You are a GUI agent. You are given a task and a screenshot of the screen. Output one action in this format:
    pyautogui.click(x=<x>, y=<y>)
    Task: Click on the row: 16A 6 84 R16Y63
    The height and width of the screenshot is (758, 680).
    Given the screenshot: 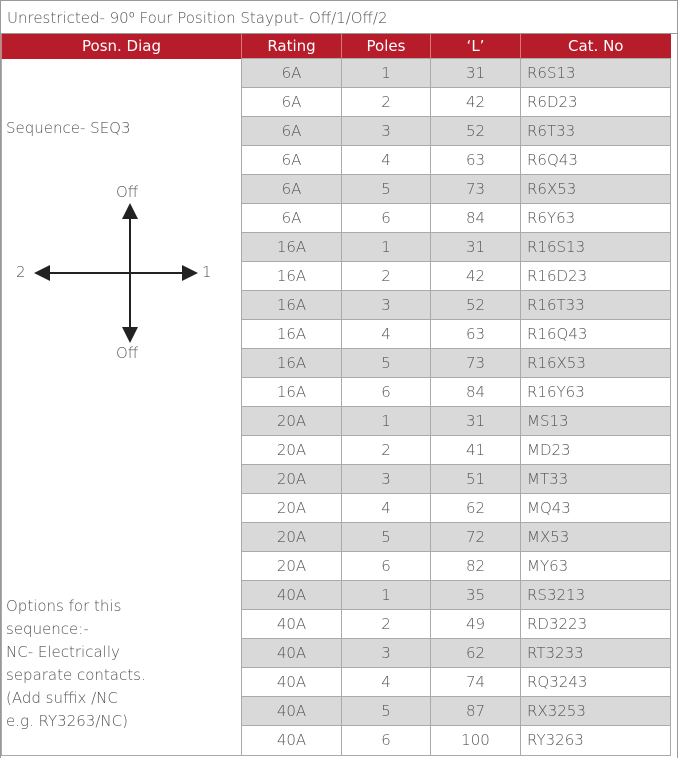 What is the action you would take?
    pyautogui.click(x=336, y=392)
    